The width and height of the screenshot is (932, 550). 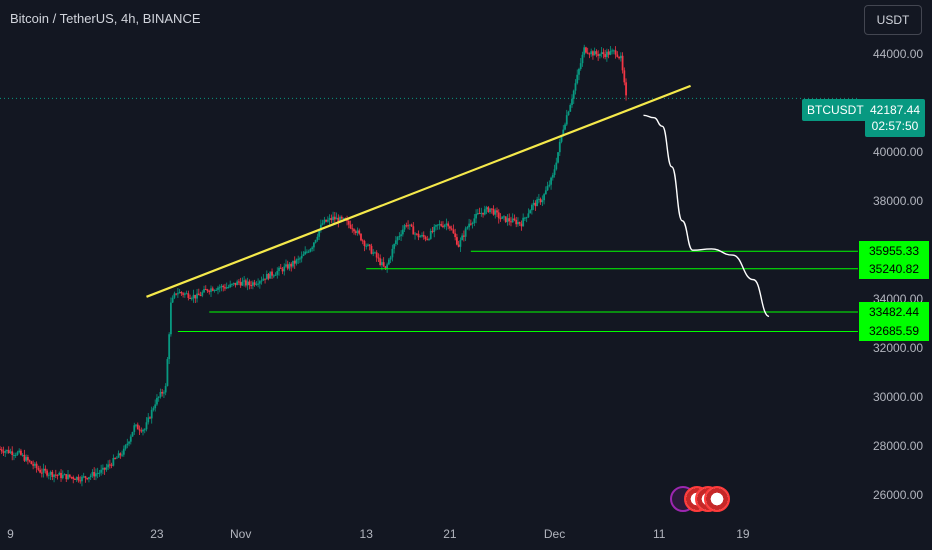 What do you see at coordinates (706, 216) in the screenshot?
I see `projection-path` at bounding box center [706, 216].